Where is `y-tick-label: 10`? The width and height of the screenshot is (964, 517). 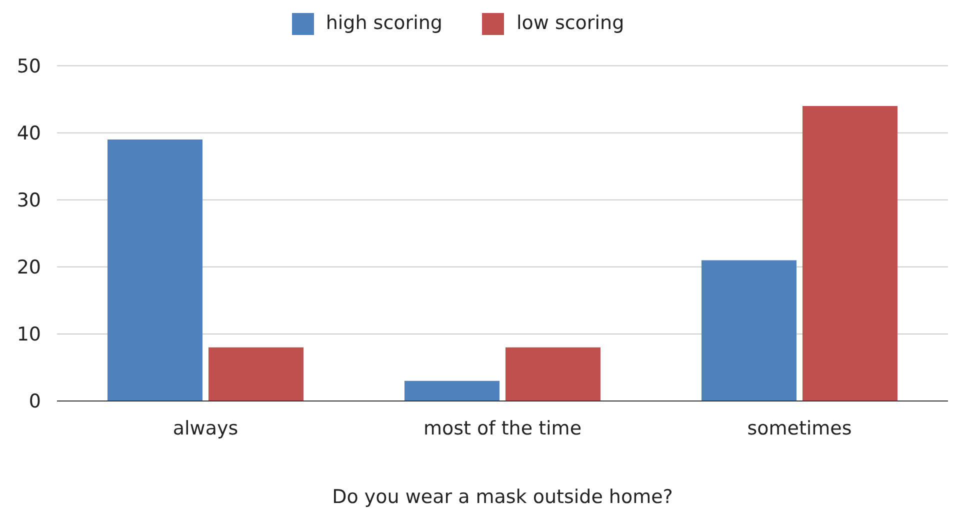
y-tick-label: 10 is located at coordinates (28, 335).